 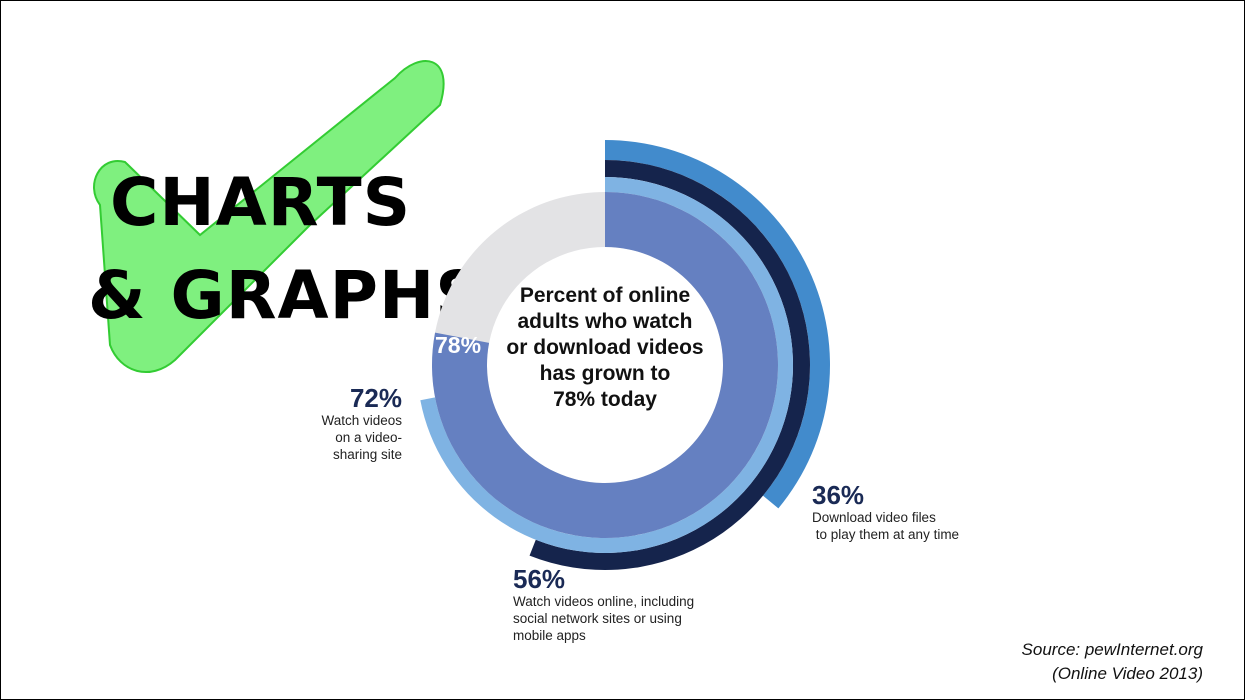 What do you see at coordinates (375, 398) in the screenshot?
I see `callout-value: 72%` at bounding box center [375, 398].